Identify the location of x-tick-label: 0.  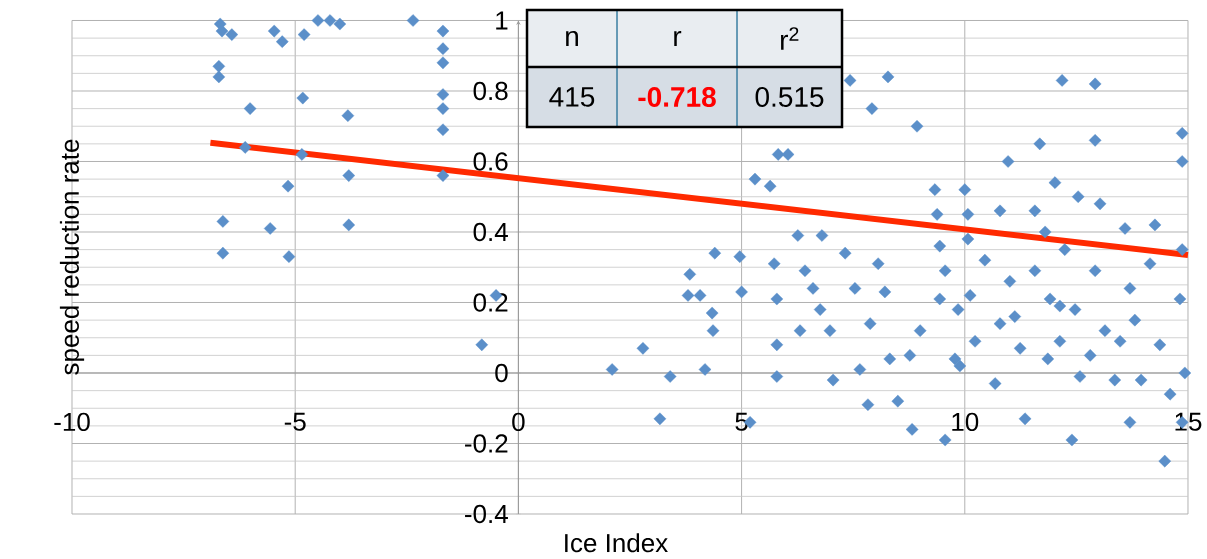
(518, 422).